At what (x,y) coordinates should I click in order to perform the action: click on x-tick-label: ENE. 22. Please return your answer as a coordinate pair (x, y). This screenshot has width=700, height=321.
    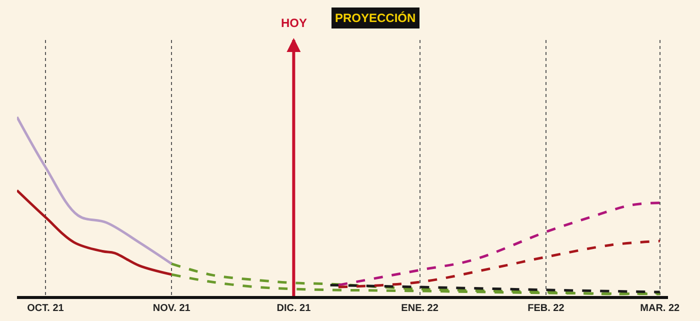
    Looking at the image, I should click on (420, 308).